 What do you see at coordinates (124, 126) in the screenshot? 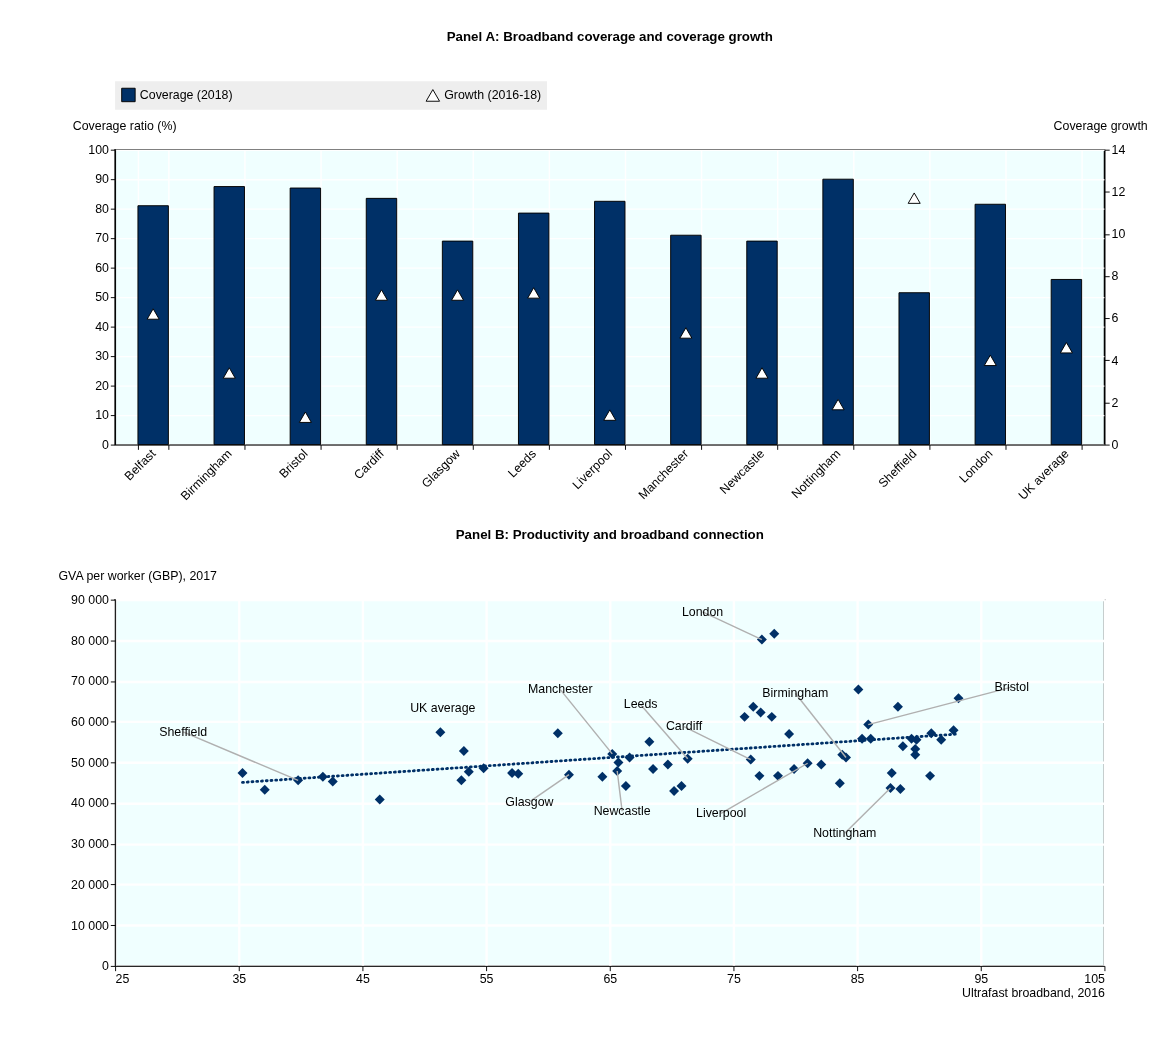
I see `y-axis-title: Coverage ratio (%)` at bounding box center [124, 126].